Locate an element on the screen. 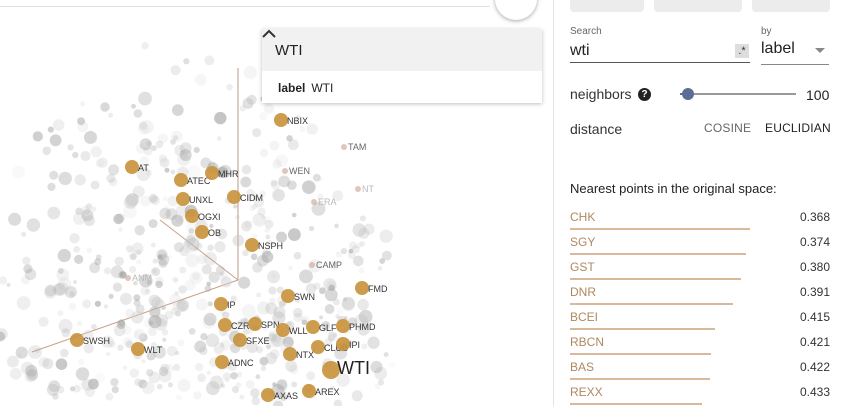 The height and width of the screenshot is (406, 846). nearest-point-item: REXX 0.433 is located at coordinates (700, 393).